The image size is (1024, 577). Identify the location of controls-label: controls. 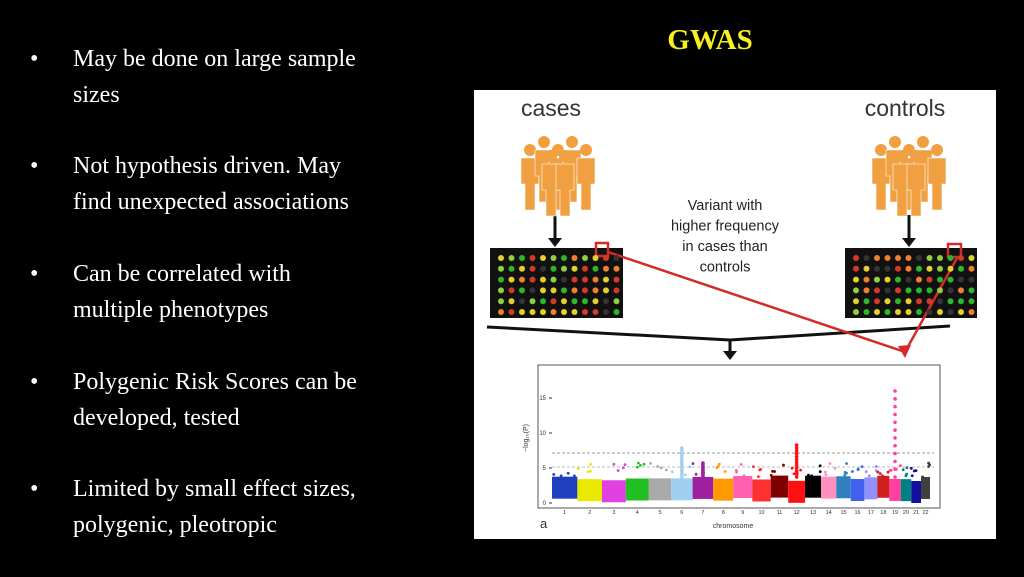
(905, 108).